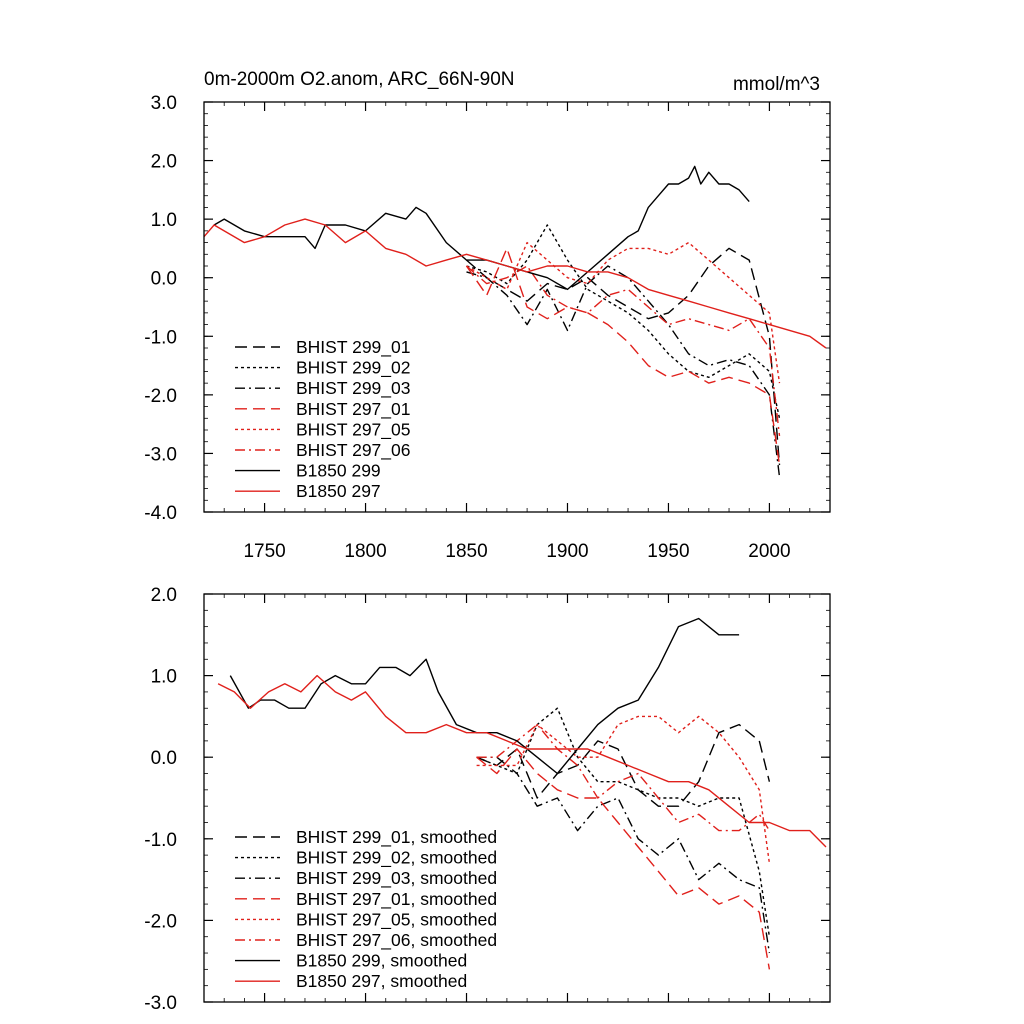  What do you see at coordinates (338, 491) in the screenshot?
I see `legend-label: B1850 297` at bounding box center [338, 491].